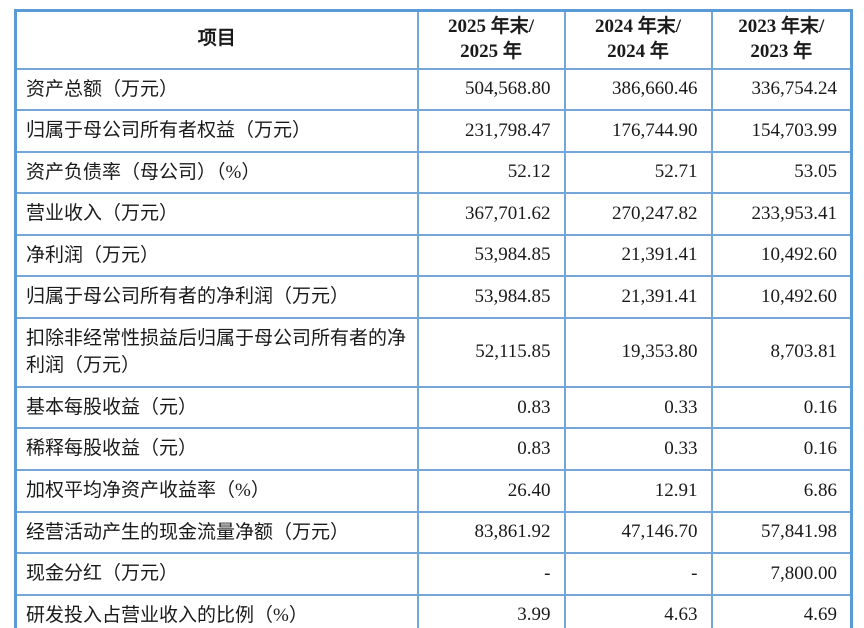  I want to click on row-item-label: 基本每股收益（元）, so click(216, 407).